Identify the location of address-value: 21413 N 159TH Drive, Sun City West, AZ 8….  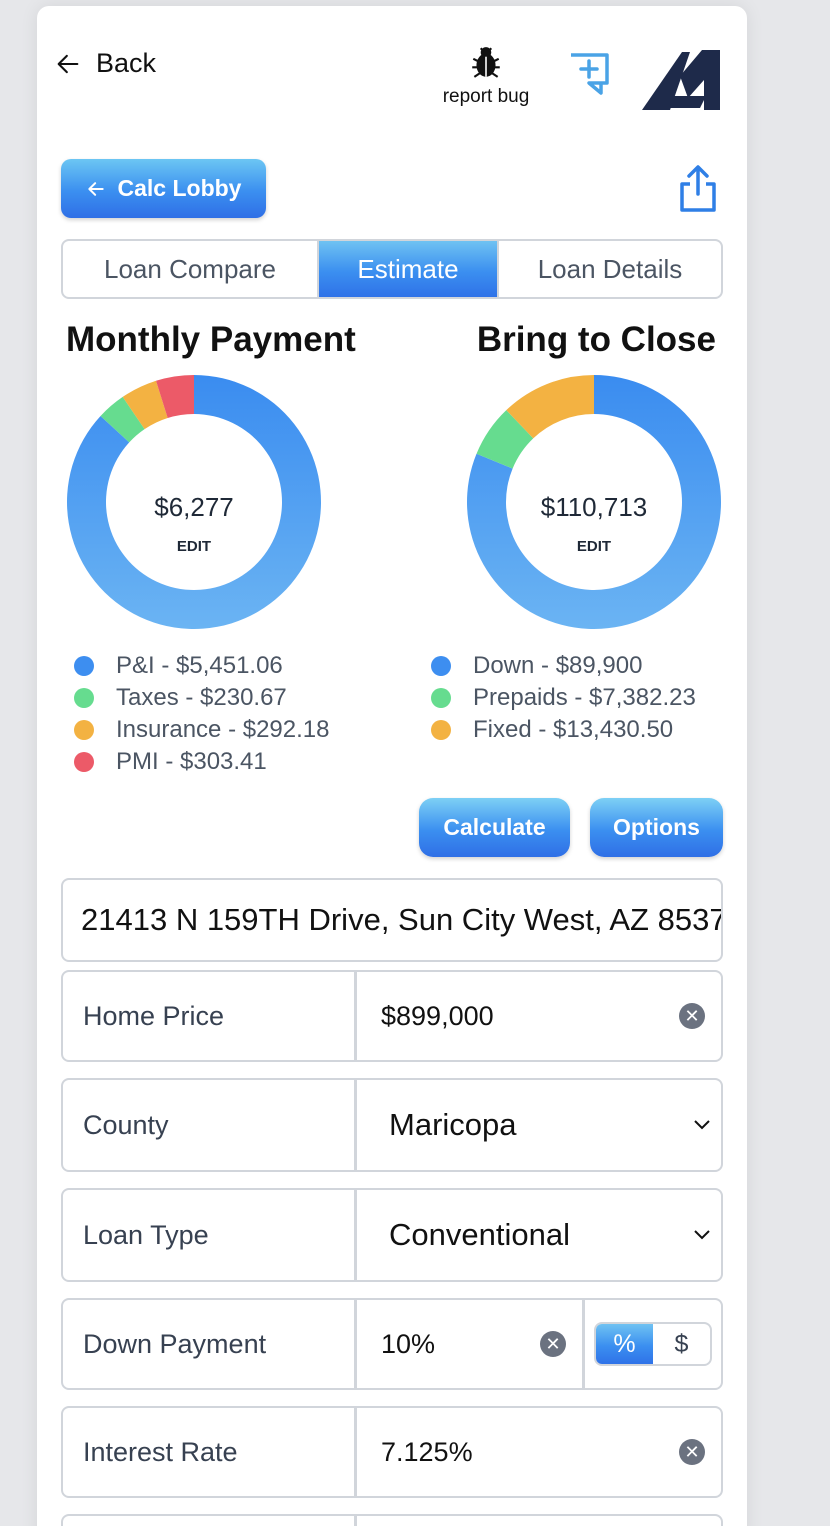
(402, 919).